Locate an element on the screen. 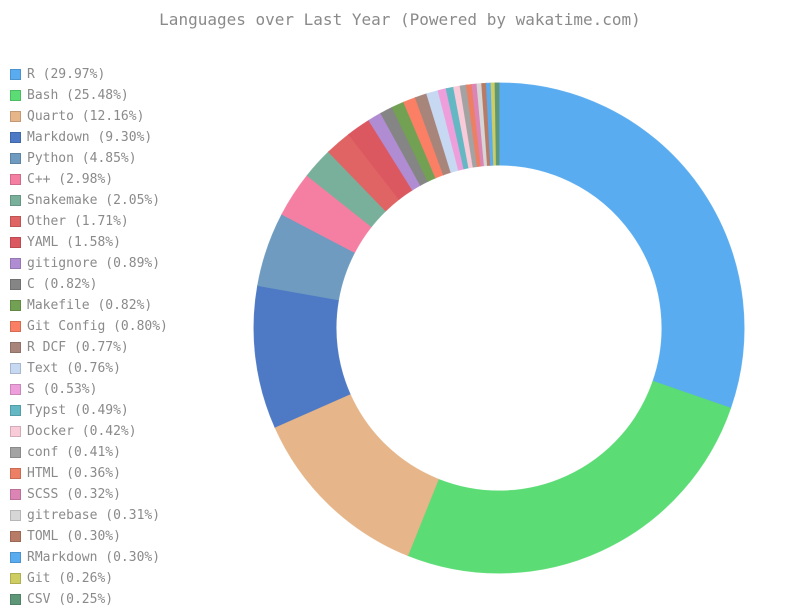  legend-item: conf (0.41%) is located at coordinates (130, 452).